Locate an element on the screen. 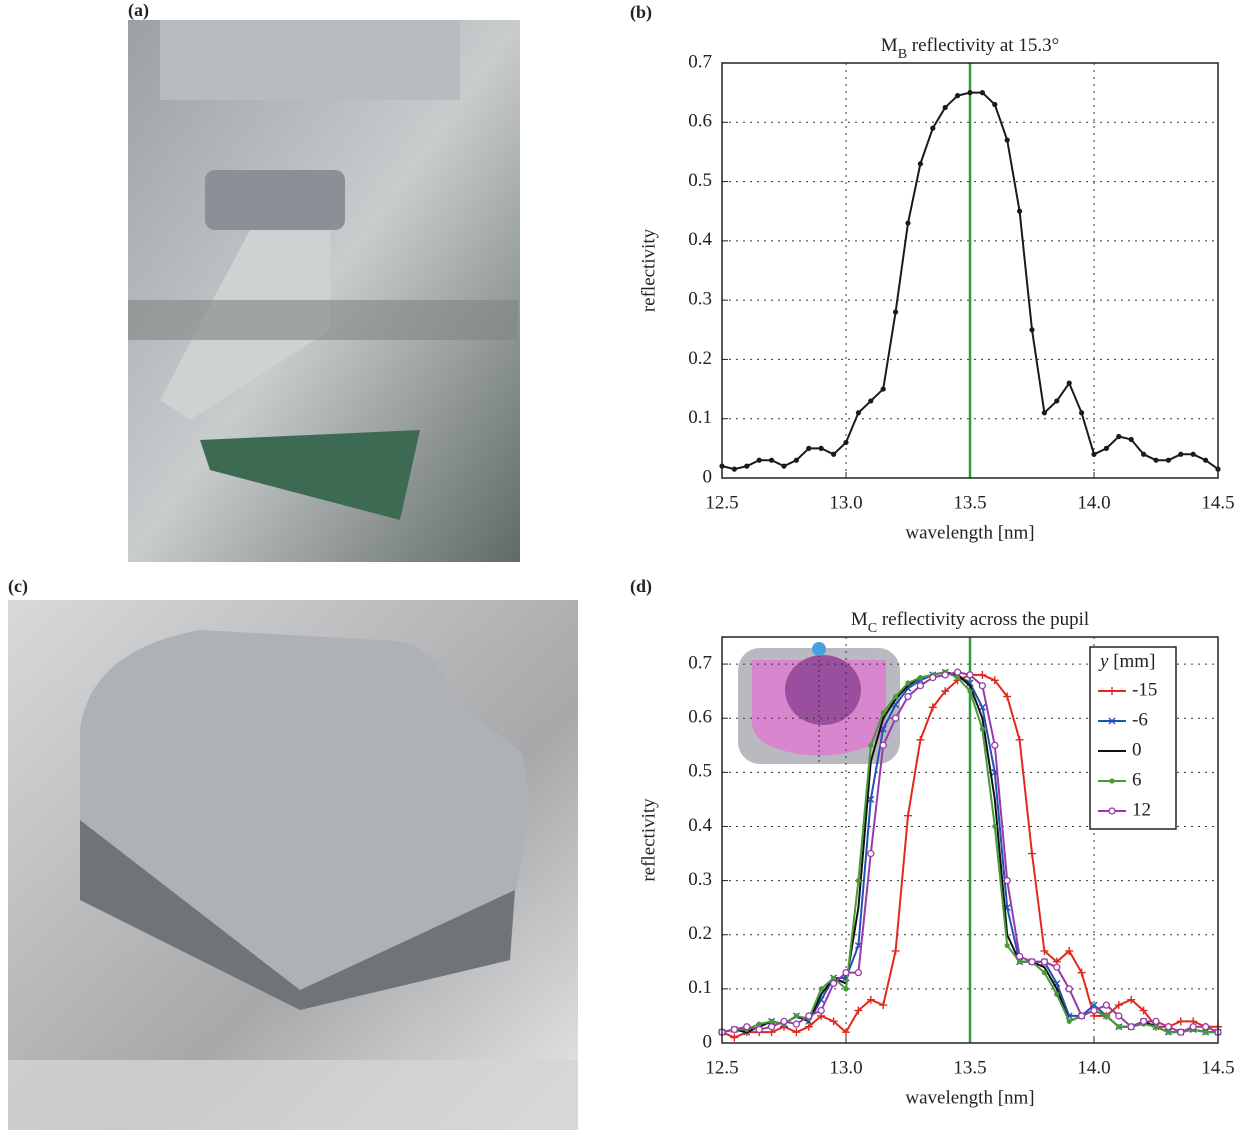 The image size is (1249, 1132). x-axis-label: wavelength [nm] is located at coordinates (969, 532).